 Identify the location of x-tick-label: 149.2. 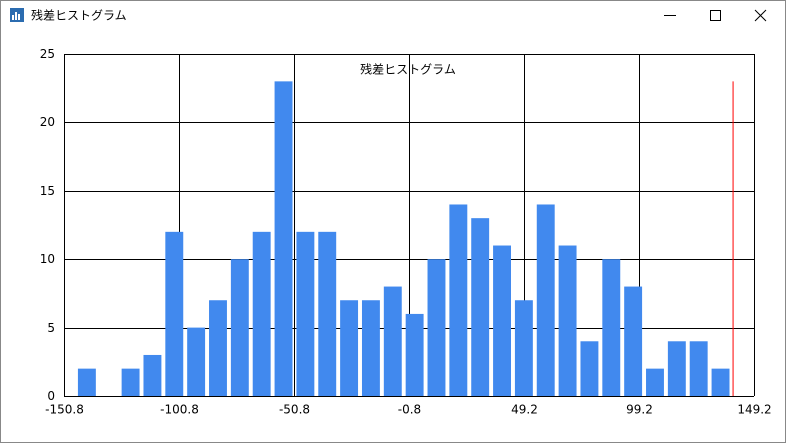
(754, 410).